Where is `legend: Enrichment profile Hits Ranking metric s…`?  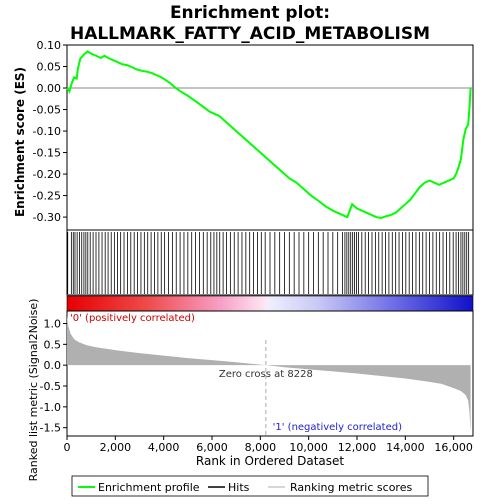
legend: Enrichment profile Hits Ranking metric s… is located at coordinates (250, 486).